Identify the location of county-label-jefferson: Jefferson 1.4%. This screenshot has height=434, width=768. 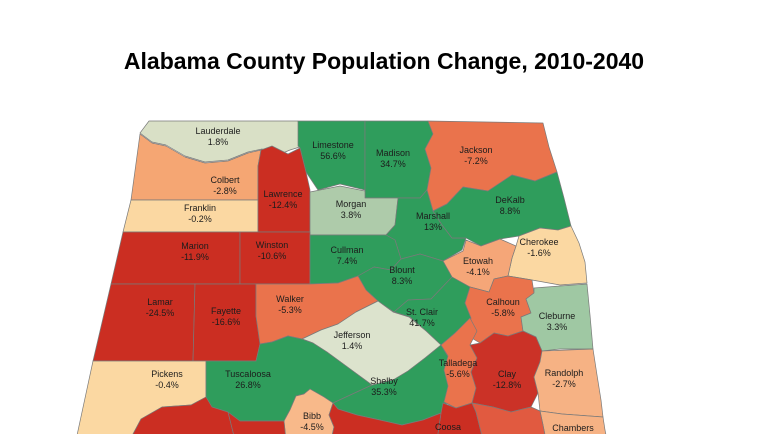
(352, 340).